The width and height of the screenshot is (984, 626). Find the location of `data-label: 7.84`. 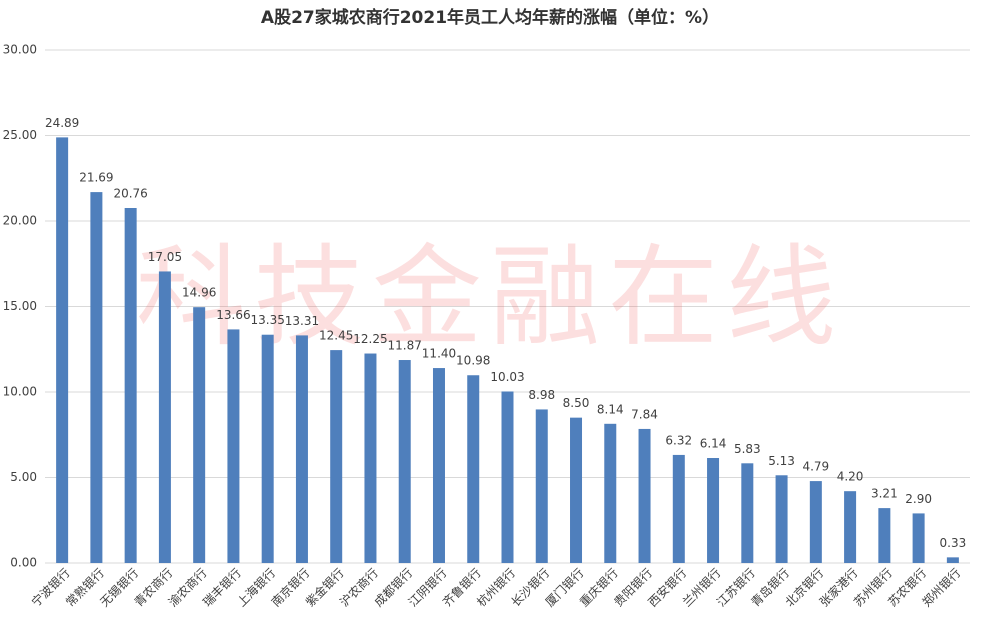

data-label: 7.84 is located at coordinates (644, 414).